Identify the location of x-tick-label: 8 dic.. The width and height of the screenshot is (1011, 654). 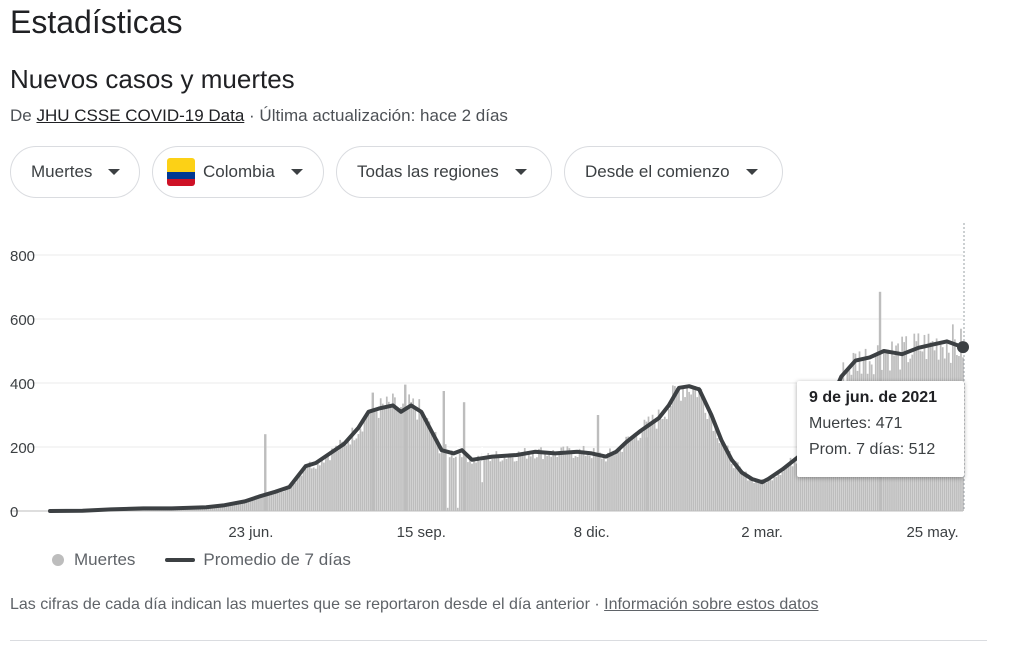
(592, 532).